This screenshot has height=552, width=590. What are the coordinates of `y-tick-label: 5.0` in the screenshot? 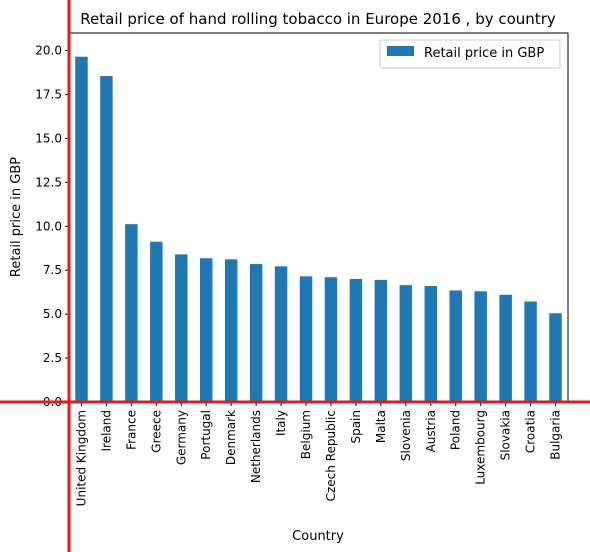 It's located at (52, 314).